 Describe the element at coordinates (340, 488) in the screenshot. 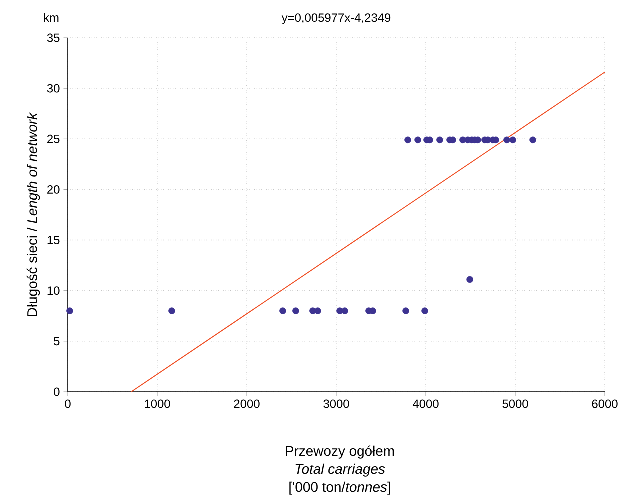

I see `text: ['000 ton/tonnes]` at that location.